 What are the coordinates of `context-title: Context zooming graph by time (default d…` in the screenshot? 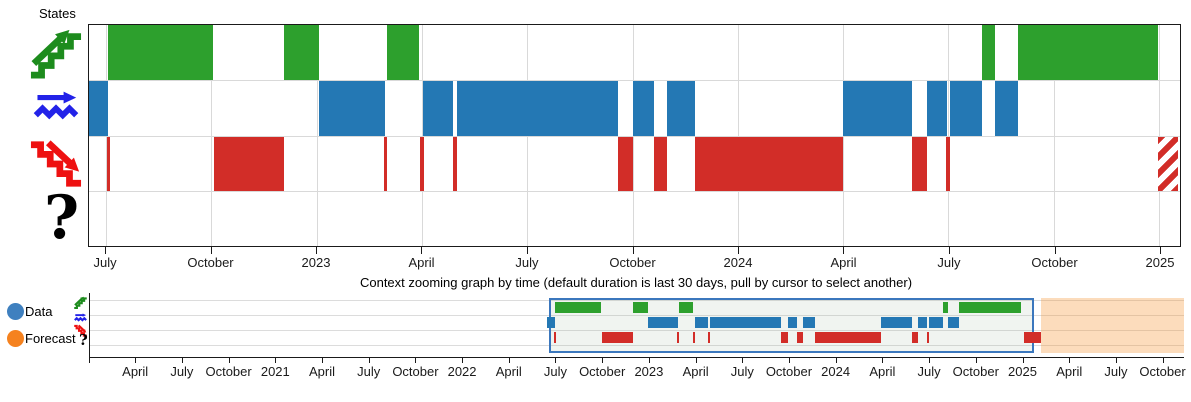 It's located at (636, 282).